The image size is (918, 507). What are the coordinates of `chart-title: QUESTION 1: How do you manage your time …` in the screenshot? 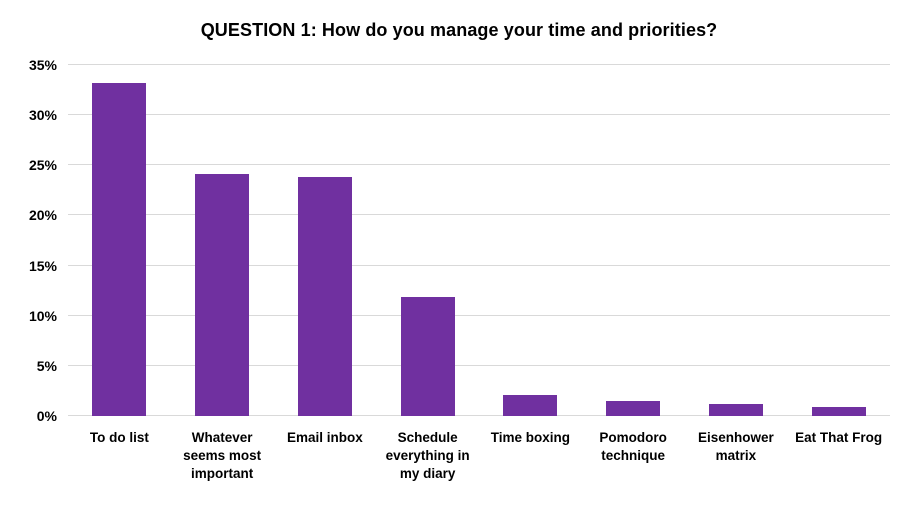 It's located at (459, 30).